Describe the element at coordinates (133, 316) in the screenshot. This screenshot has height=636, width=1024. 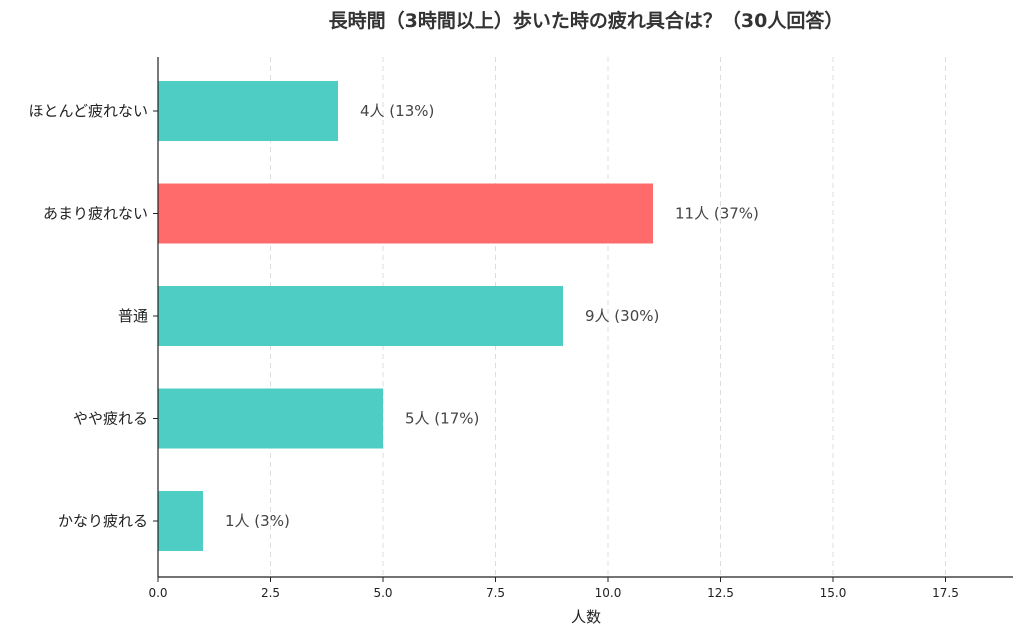
I see `y-tick-label: 普通` at that location.